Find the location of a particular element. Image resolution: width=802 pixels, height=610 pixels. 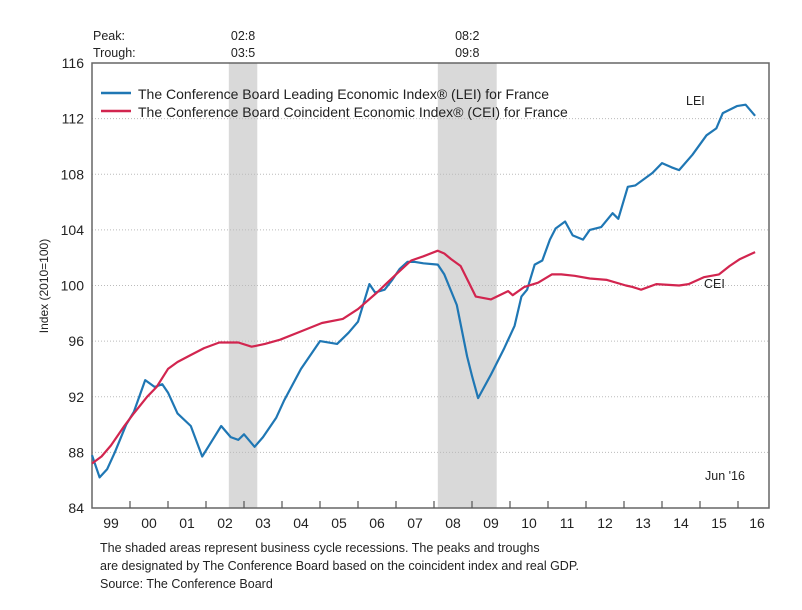

x-tick-label: 03 is located at coordinates (263, 523).